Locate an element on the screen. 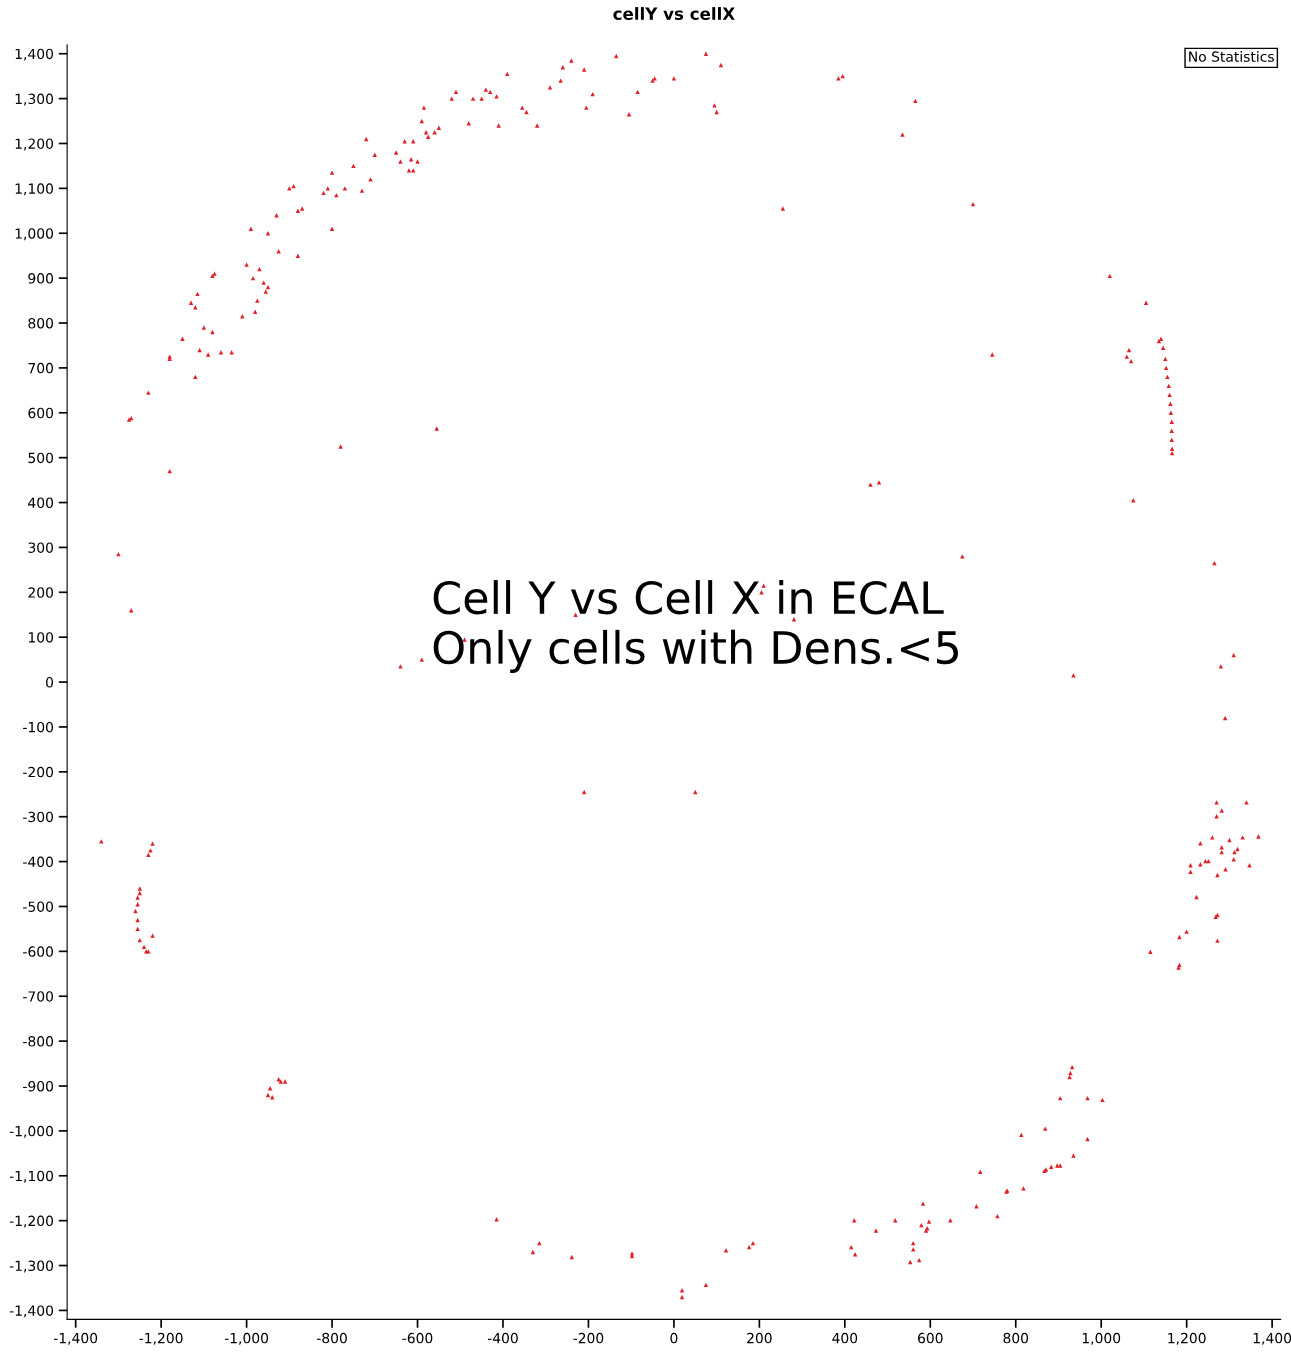 The height and width of the screenshot is (1356, 1291). y-tick-label: 1,000 is located at coordinates (34, 234).